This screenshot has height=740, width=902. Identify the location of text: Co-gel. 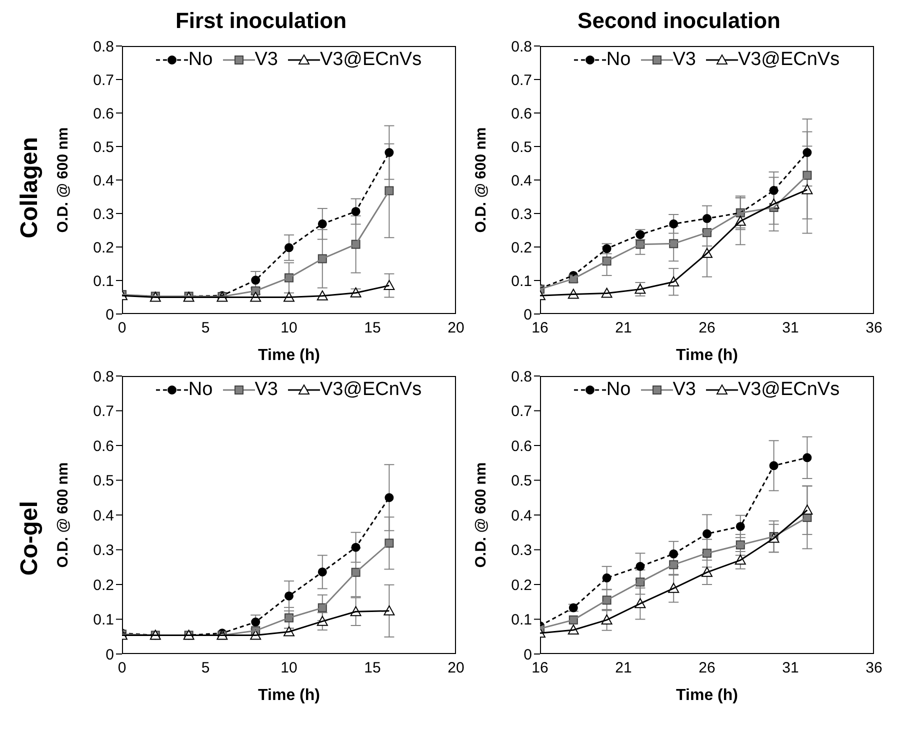
(30, 538).